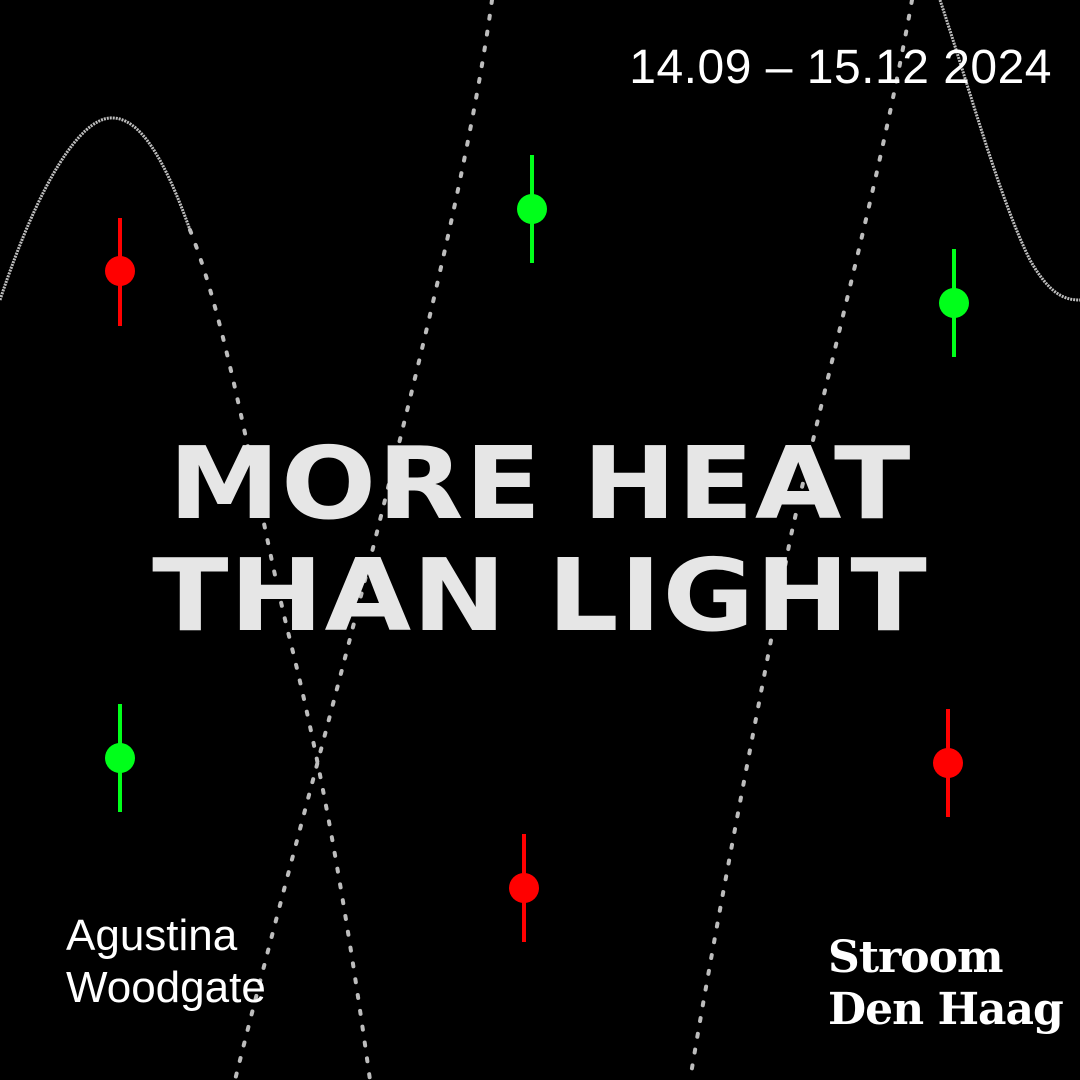  I want to click on sine-curve-right, so click(1009, 151).